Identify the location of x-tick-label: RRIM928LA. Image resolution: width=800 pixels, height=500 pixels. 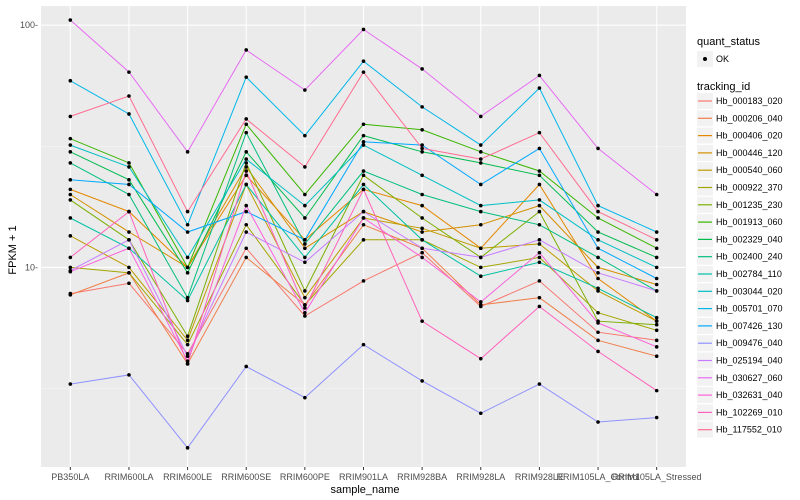
(480, 477).